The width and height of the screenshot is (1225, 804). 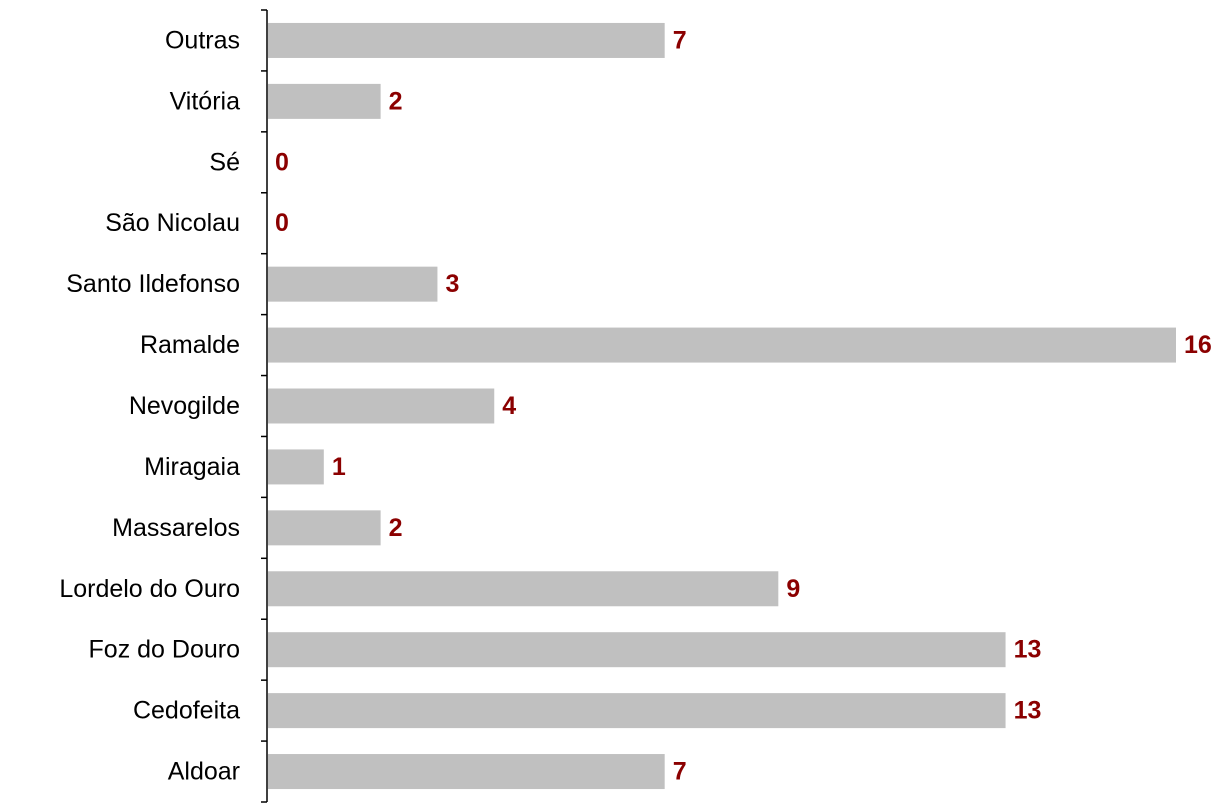 What do you see at coordinates (190, 345) in the screenshot?
I see `category-label: Ramalde` at bounding box center [190, 345].